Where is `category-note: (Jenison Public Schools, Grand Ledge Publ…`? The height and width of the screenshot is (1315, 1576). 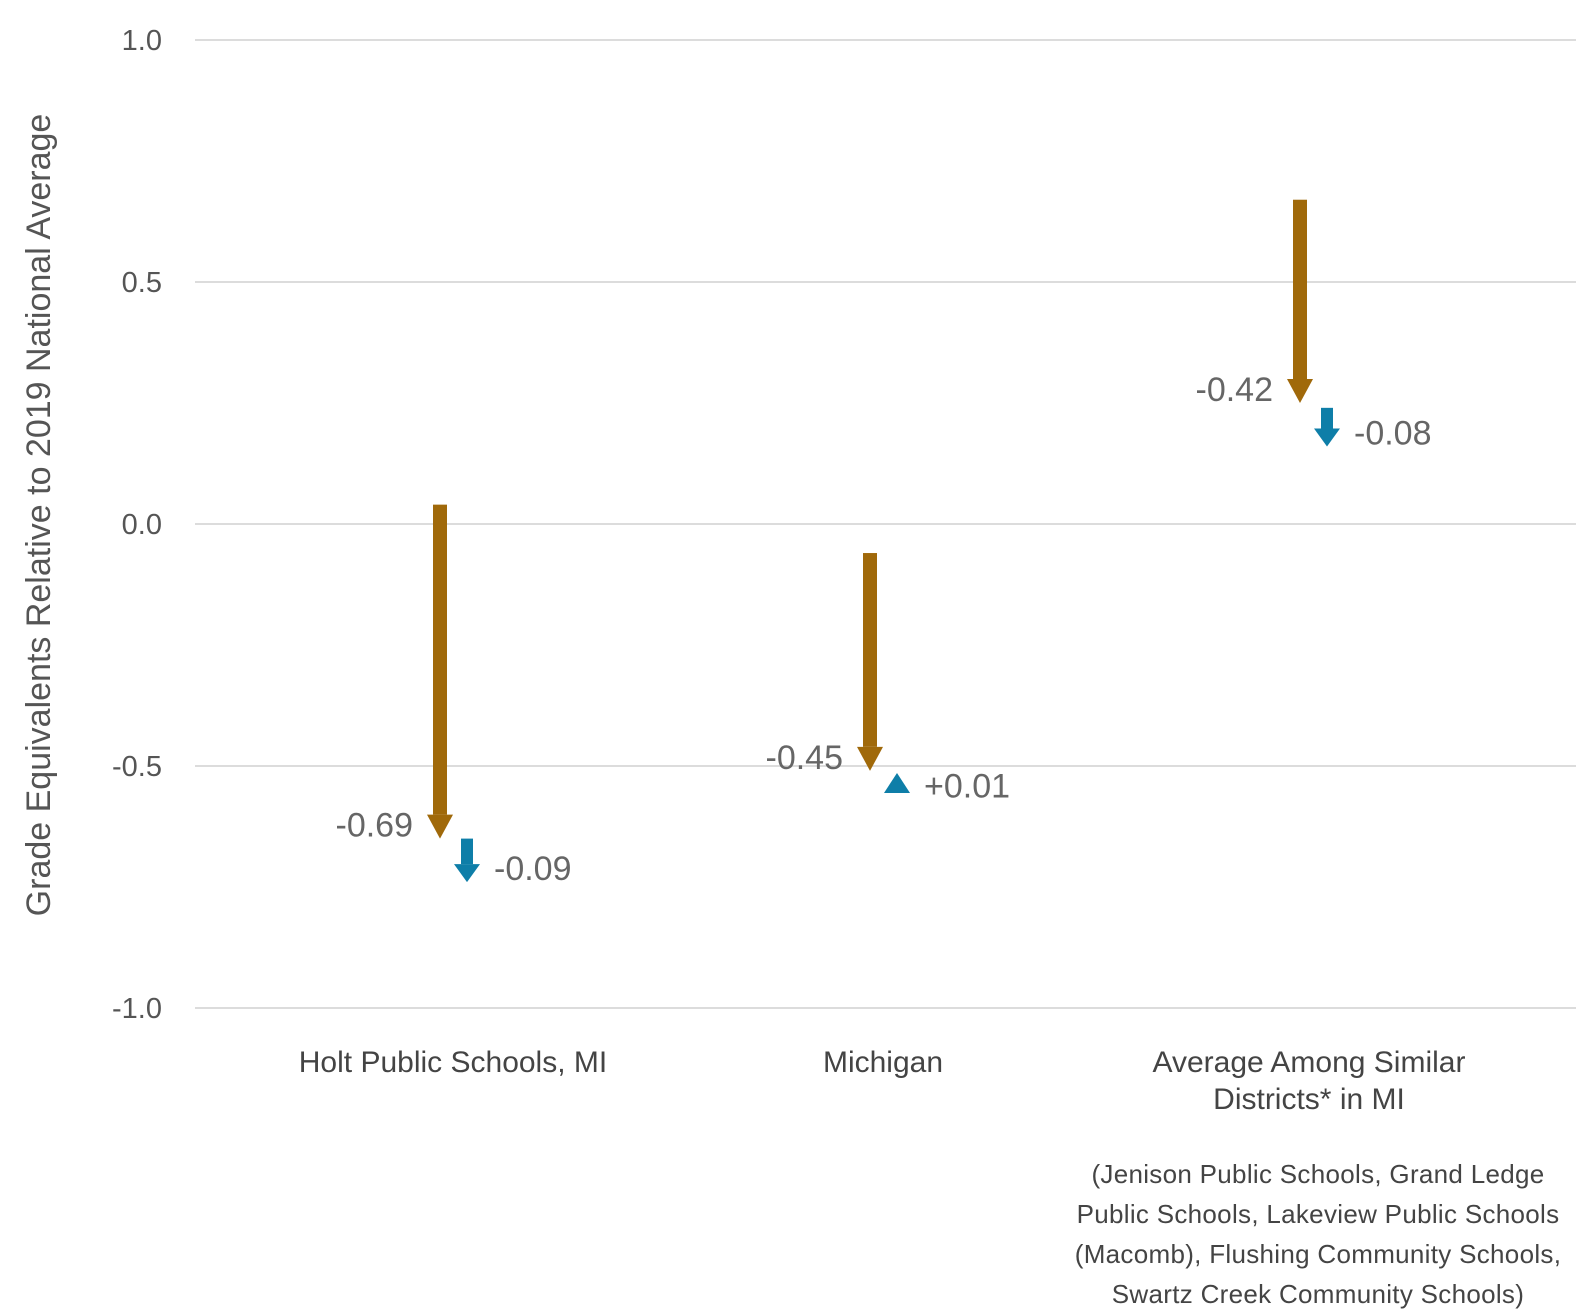
category-note: (Jenison Public Schools, Grand Ledge Publ… is located at coordinates (1318, 1234).